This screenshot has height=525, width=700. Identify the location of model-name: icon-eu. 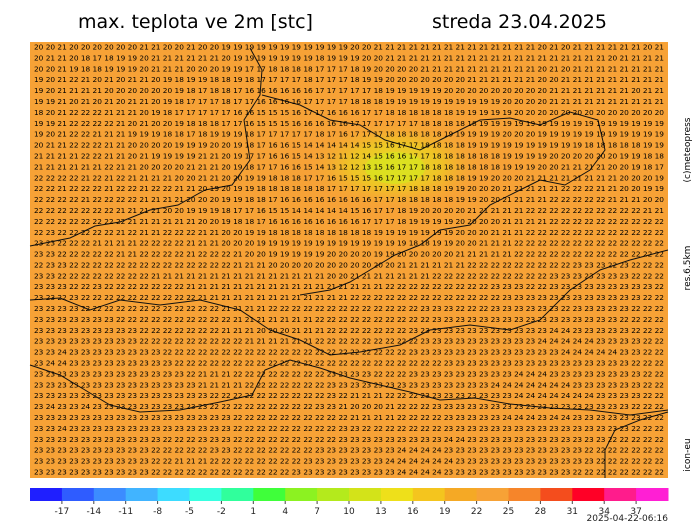
(688, 454).